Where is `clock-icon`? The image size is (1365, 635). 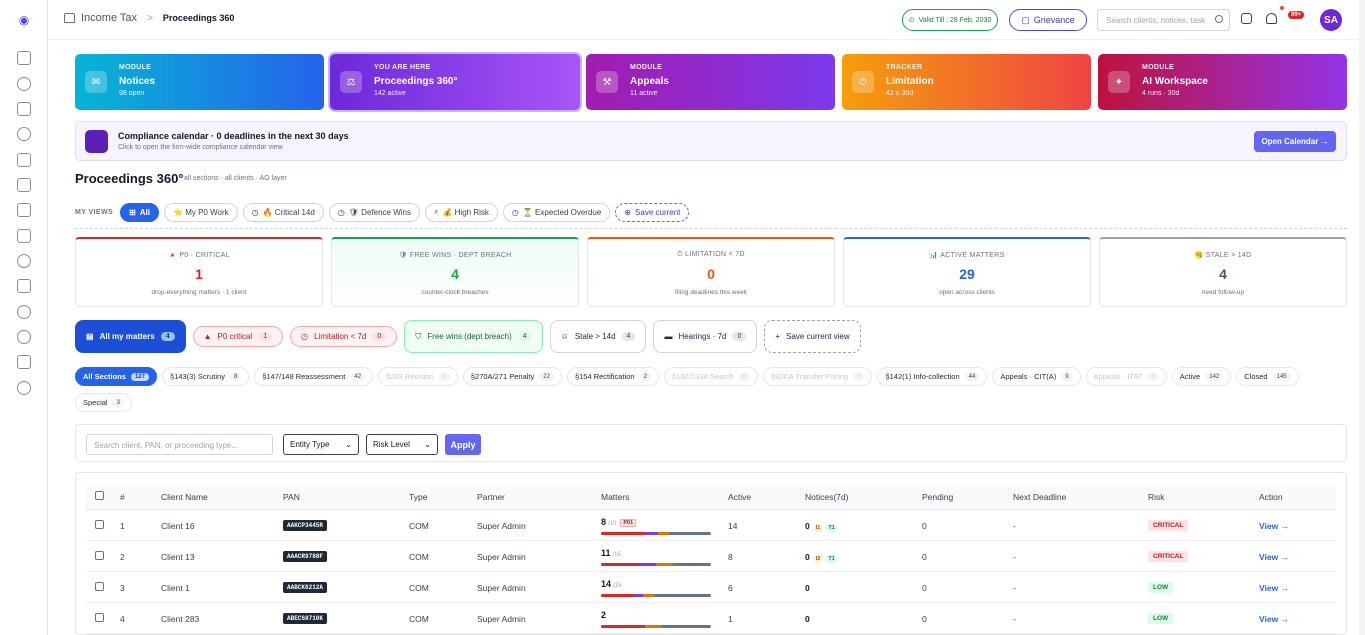 clock-icon is located at coordinates (24, 337).